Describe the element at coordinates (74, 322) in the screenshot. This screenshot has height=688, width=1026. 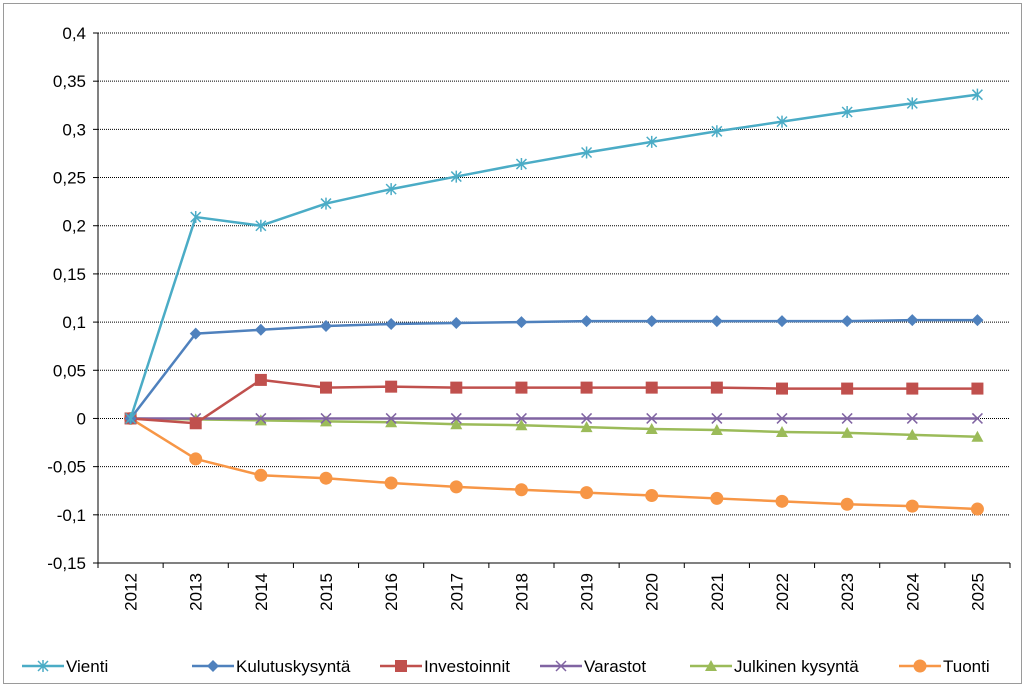
I see `y-tick-label: 0,1` at that location.